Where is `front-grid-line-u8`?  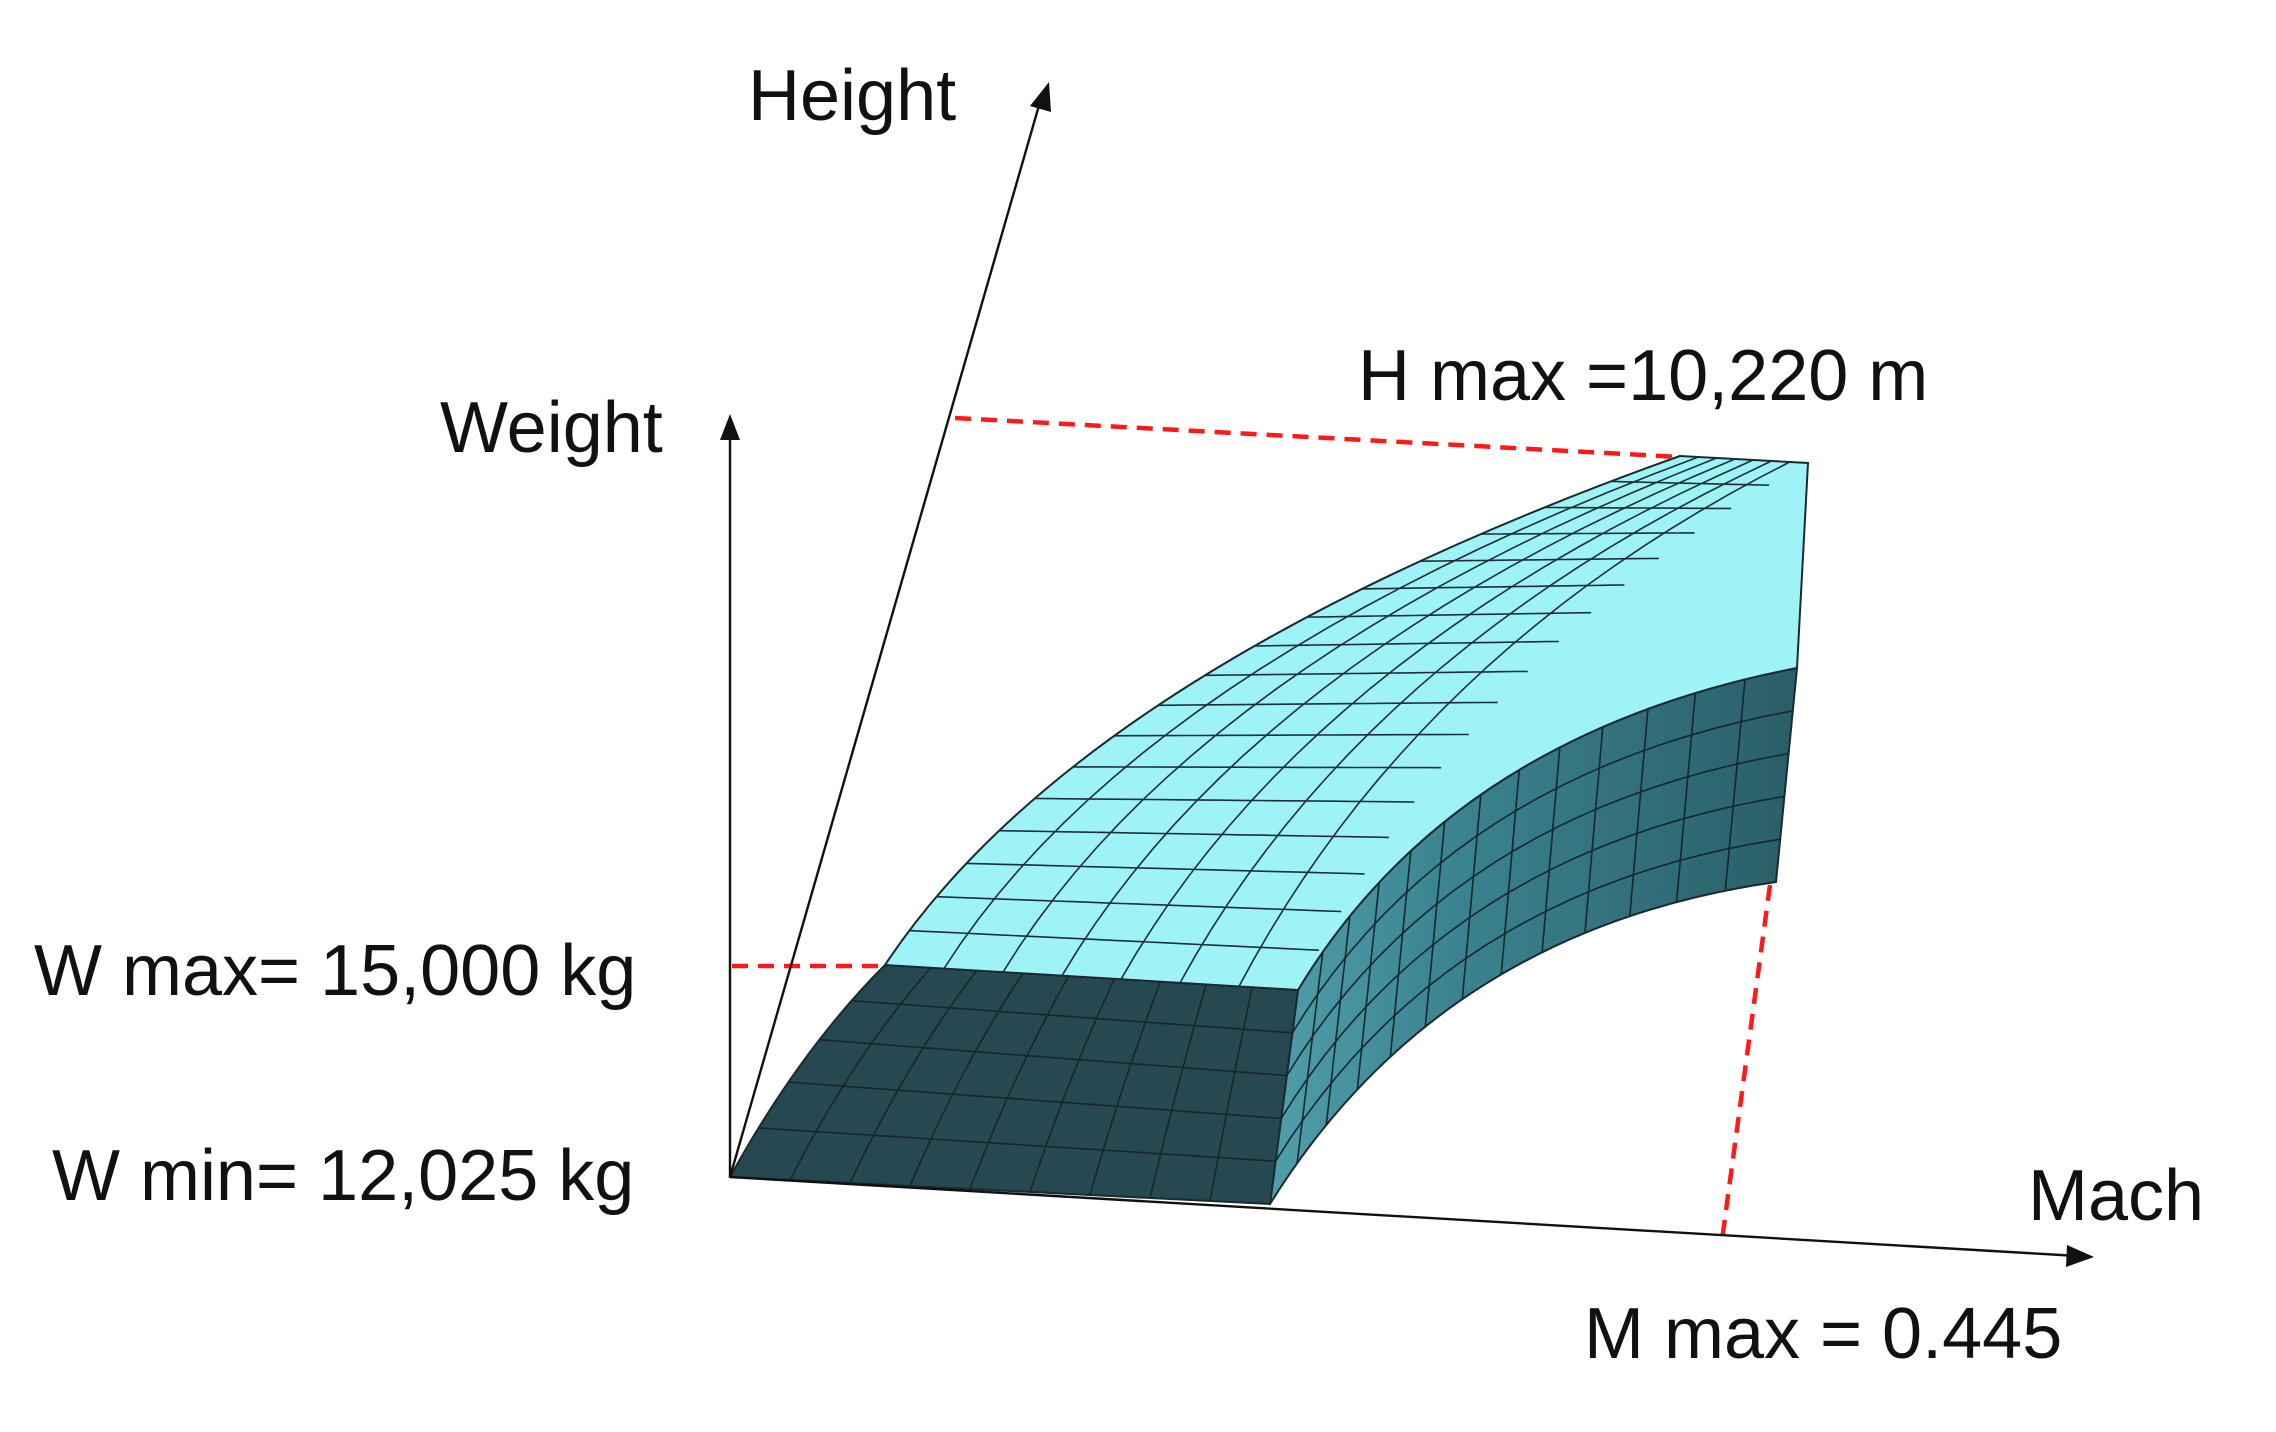 front-grid-line-u8 is located at coordinates (1231, 1094).